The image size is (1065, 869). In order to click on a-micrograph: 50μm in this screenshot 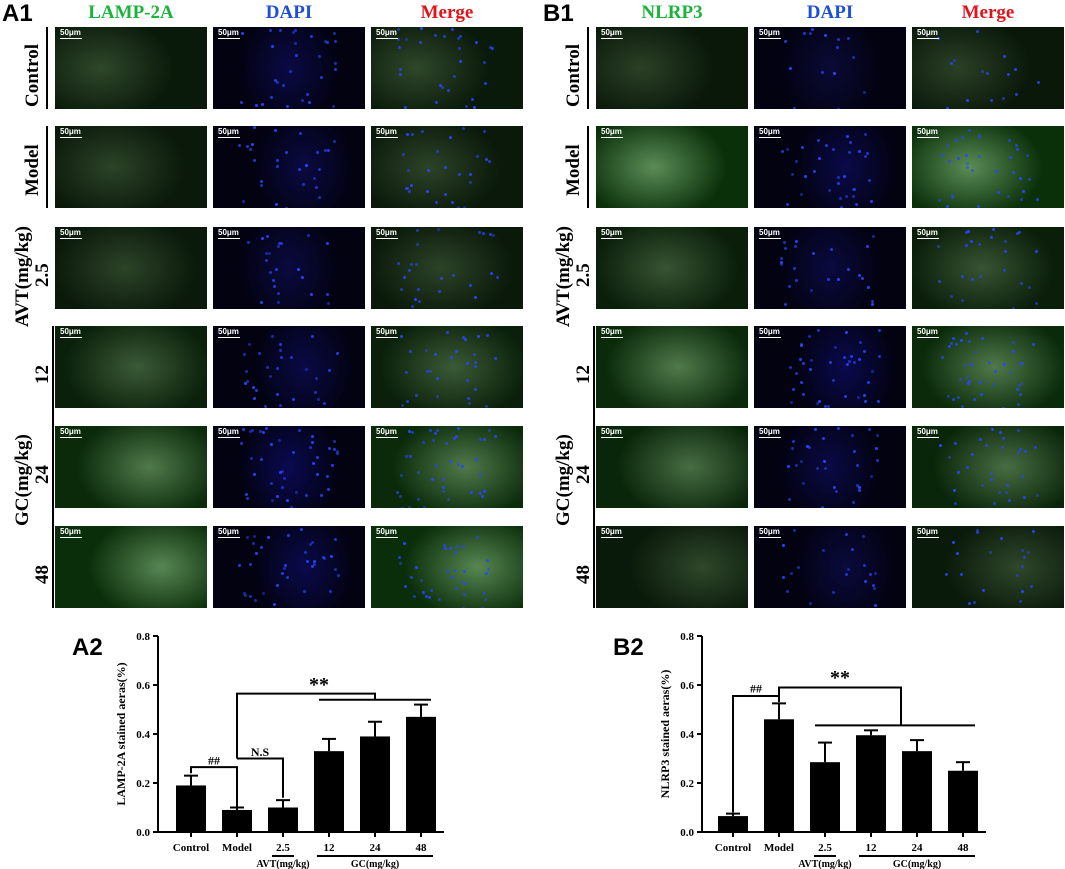, I will do `click(447, 268)`.